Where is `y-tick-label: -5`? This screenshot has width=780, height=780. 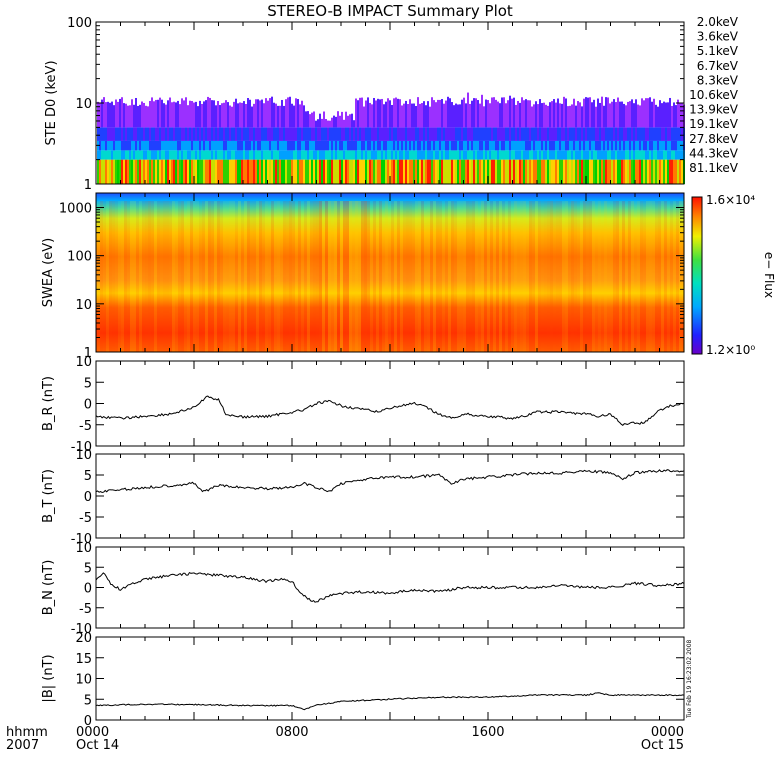
y-tick-label: -5 is located at coordinates (85, 609).